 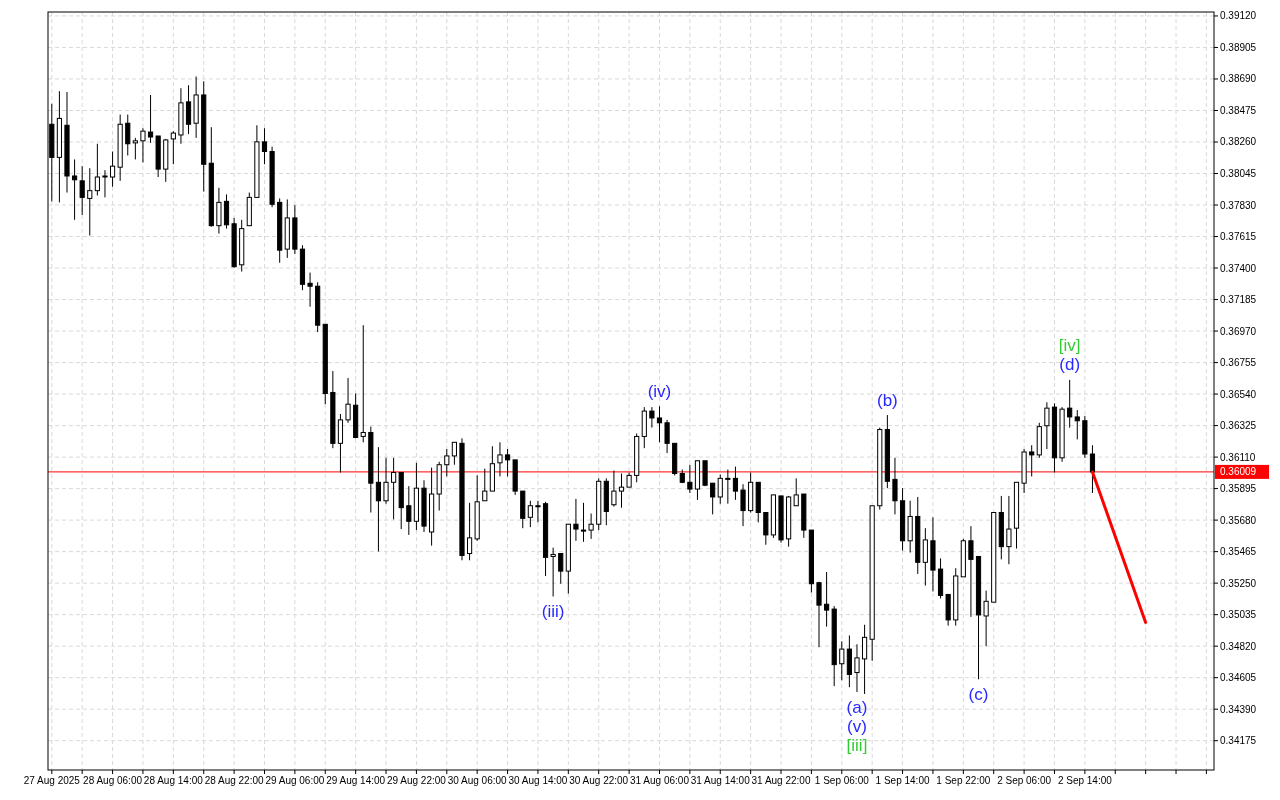 What do you see at coordinates (538, 780) in the screenshot?
I see `x-tick-label: 30 Aug 14:00` at bounding box center [538, 780].